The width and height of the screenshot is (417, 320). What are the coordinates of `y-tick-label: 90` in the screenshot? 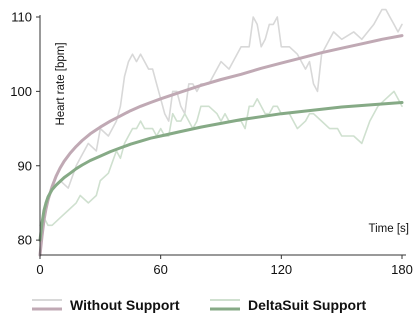 It's located at (25, 165).